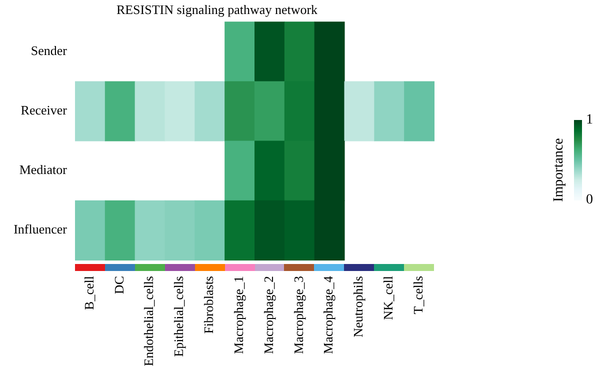 The height and width of the screenshot is (391, 600). Describe the element at coordinates (238, 315) in the screenshot. I see `x-tick-label: Macrophage_1` at that location.